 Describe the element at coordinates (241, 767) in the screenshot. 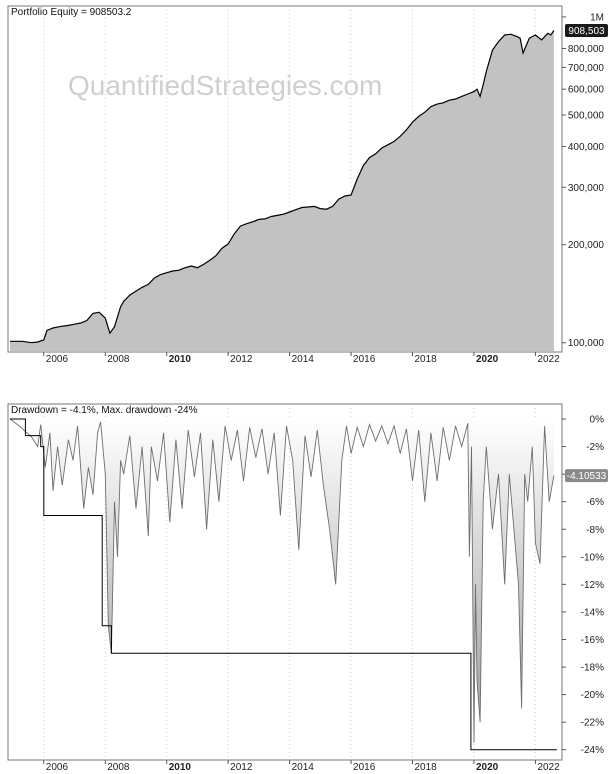

I see `drawdown-x-tick-label: 2012` at that location.